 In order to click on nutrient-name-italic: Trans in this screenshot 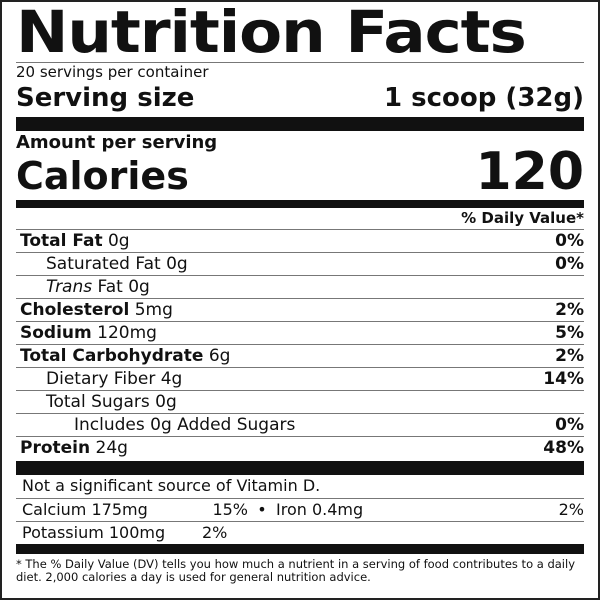, I will do `click(69, 287)`.